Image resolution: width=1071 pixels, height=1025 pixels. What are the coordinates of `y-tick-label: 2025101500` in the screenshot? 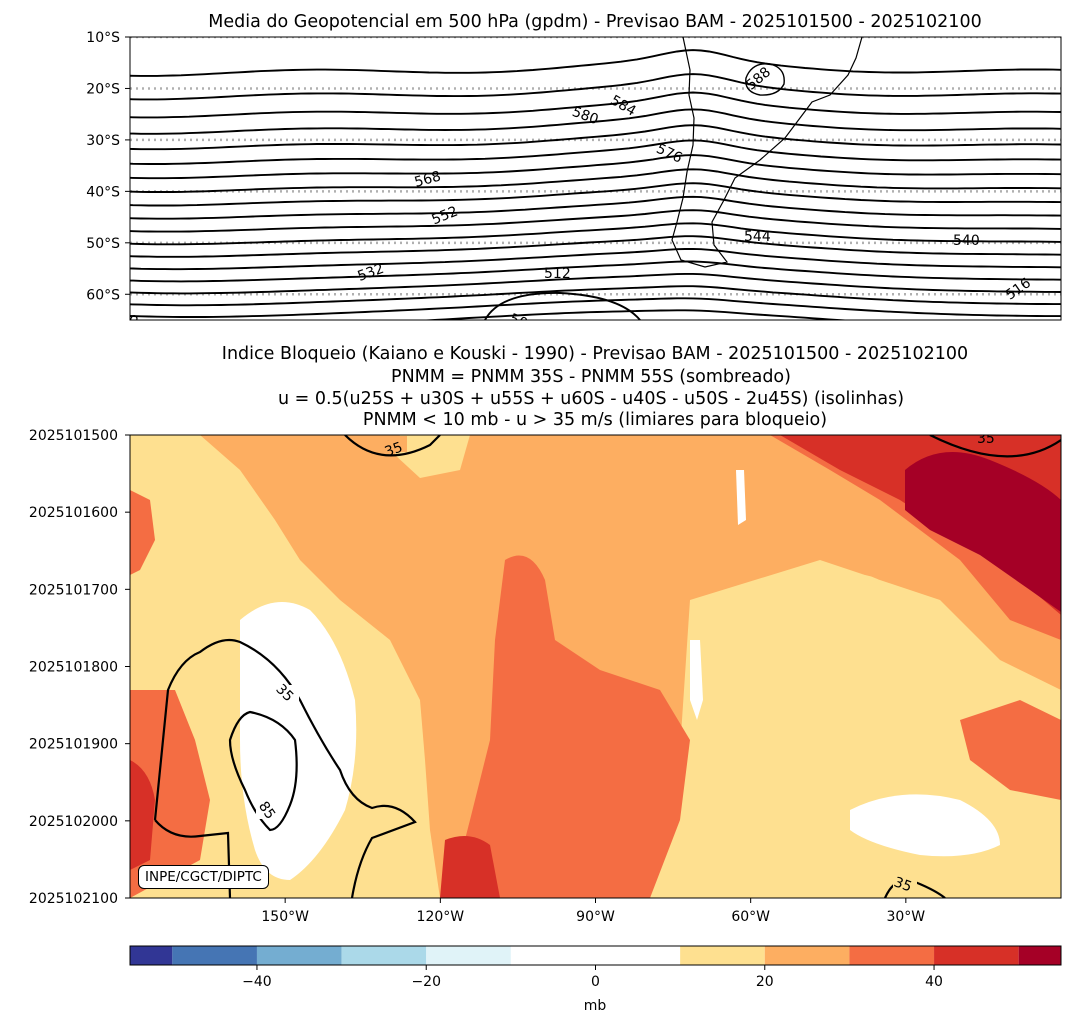 It's located at (73, 436).